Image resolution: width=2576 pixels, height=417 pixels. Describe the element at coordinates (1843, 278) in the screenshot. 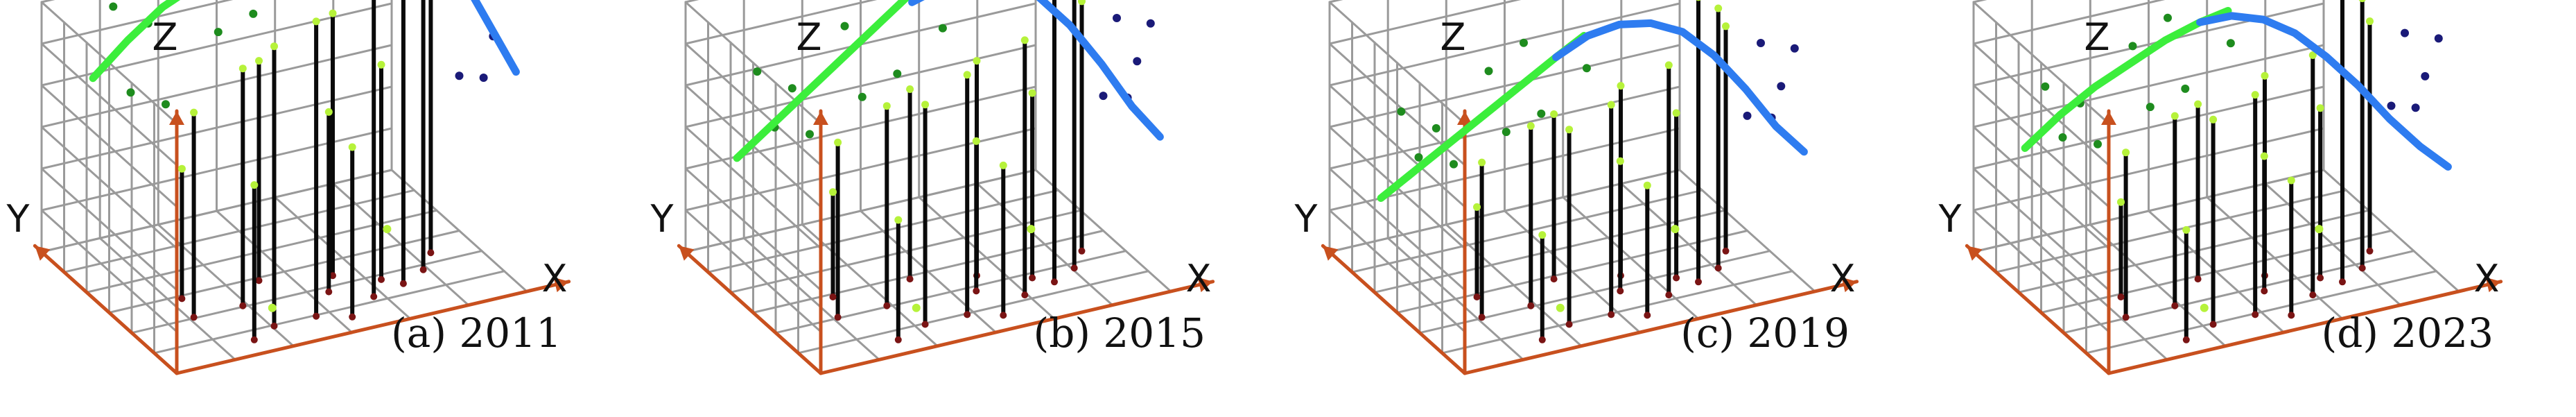

I see `x-axis-label: X` at that location.